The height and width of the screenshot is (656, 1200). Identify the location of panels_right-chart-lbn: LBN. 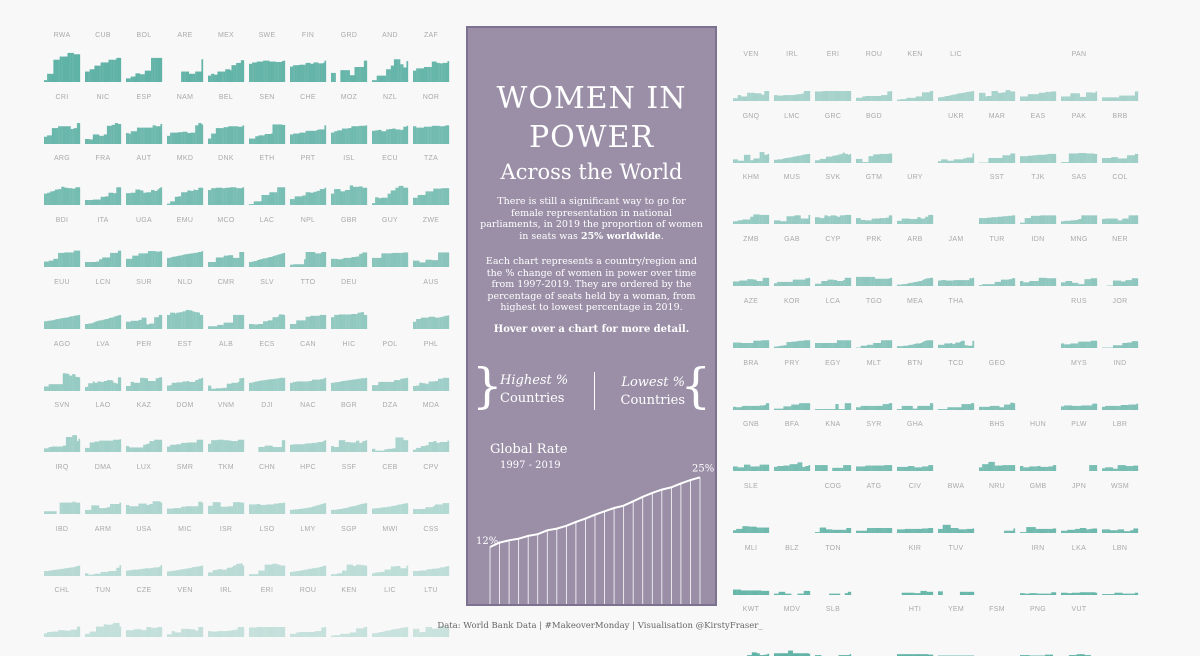
(1120, 570).